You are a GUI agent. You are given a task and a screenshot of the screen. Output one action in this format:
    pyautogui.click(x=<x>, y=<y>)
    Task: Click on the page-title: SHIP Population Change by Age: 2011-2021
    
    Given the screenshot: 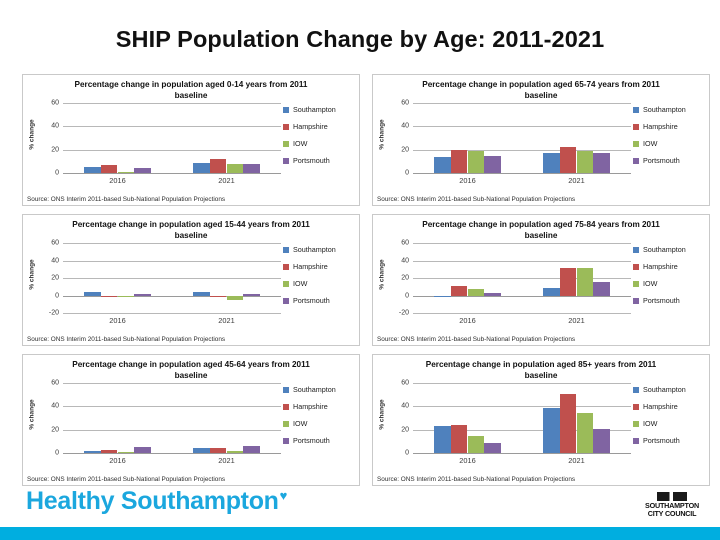 What is the action you would take?
    pyautogui.click(x=360, y=39)
    